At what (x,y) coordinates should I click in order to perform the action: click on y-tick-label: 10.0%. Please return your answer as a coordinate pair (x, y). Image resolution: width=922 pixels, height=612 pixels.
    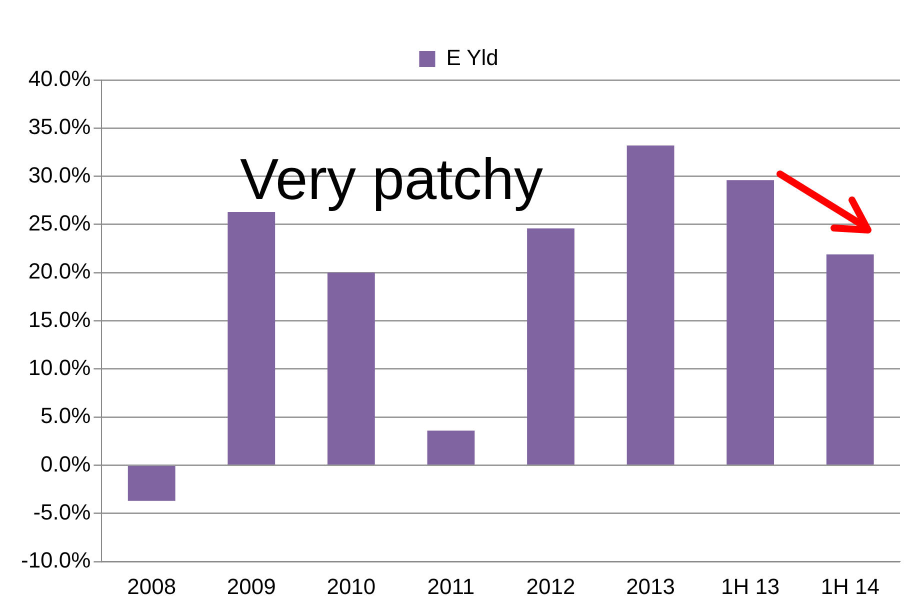
    Looking at the image, I should click on (59, 367).